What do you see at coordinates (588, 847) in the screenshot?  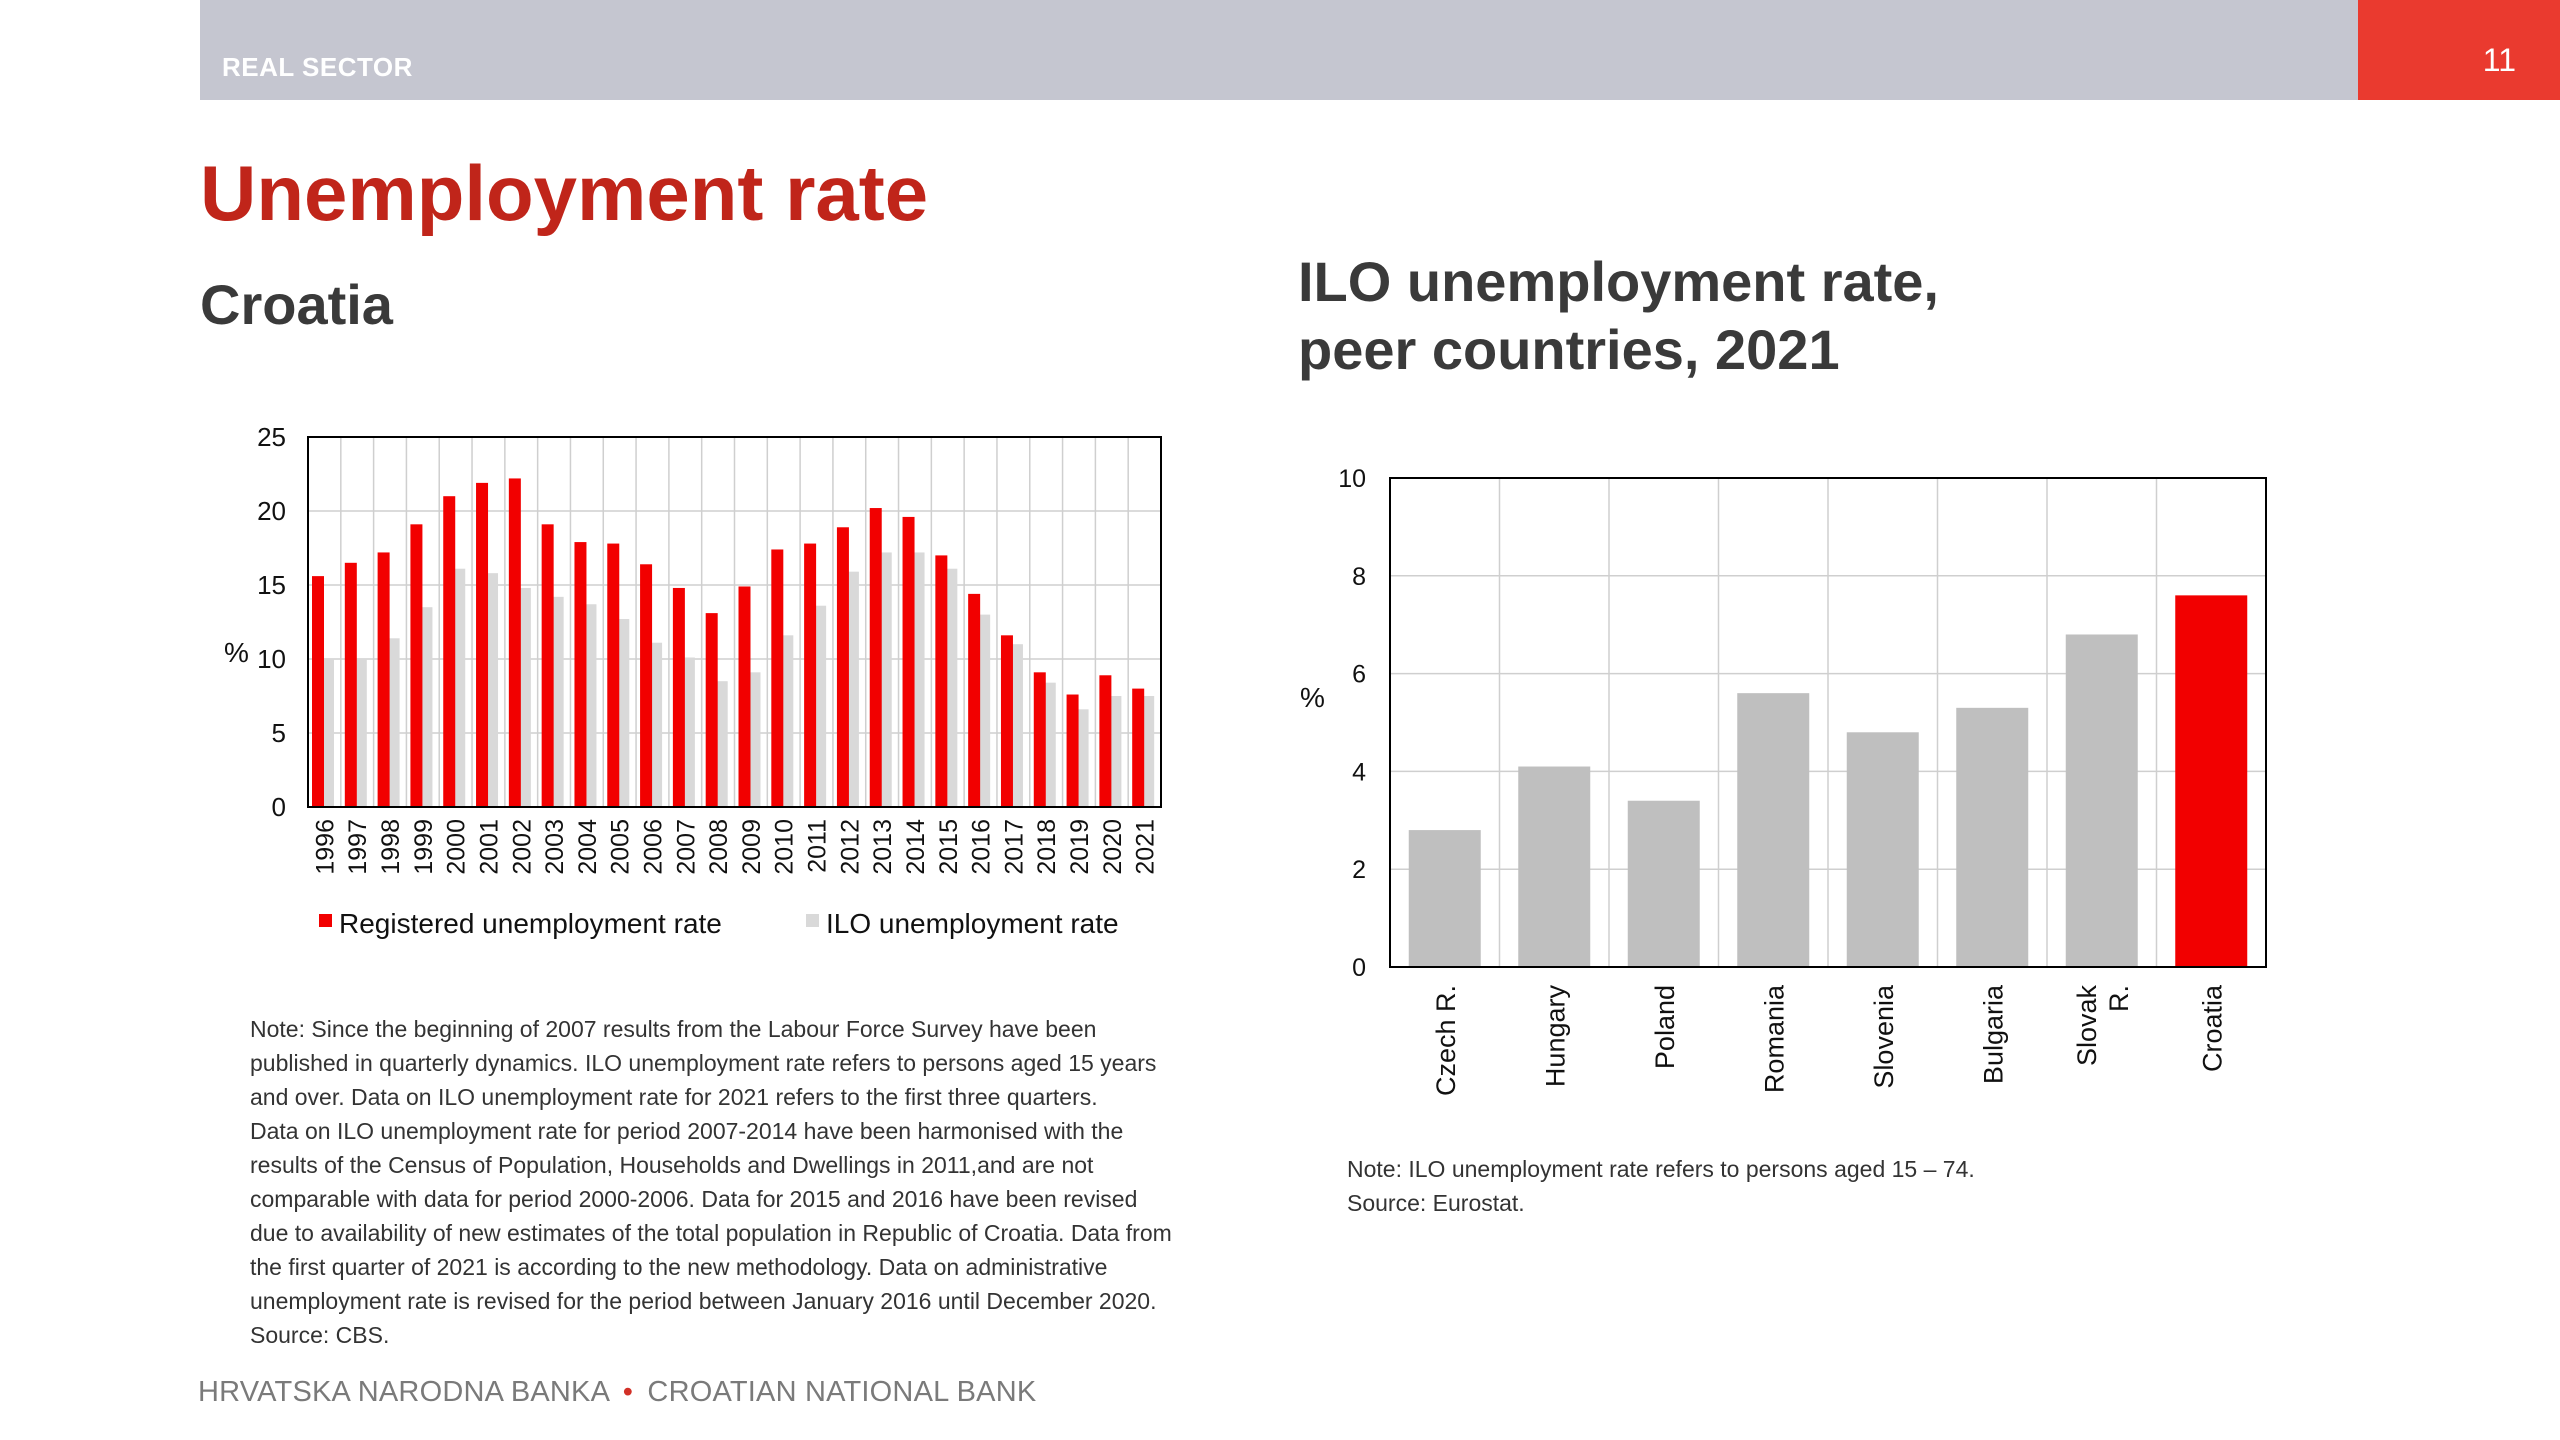 I see `left-x-tick-label: 2004` at bounding box center [588, 847].